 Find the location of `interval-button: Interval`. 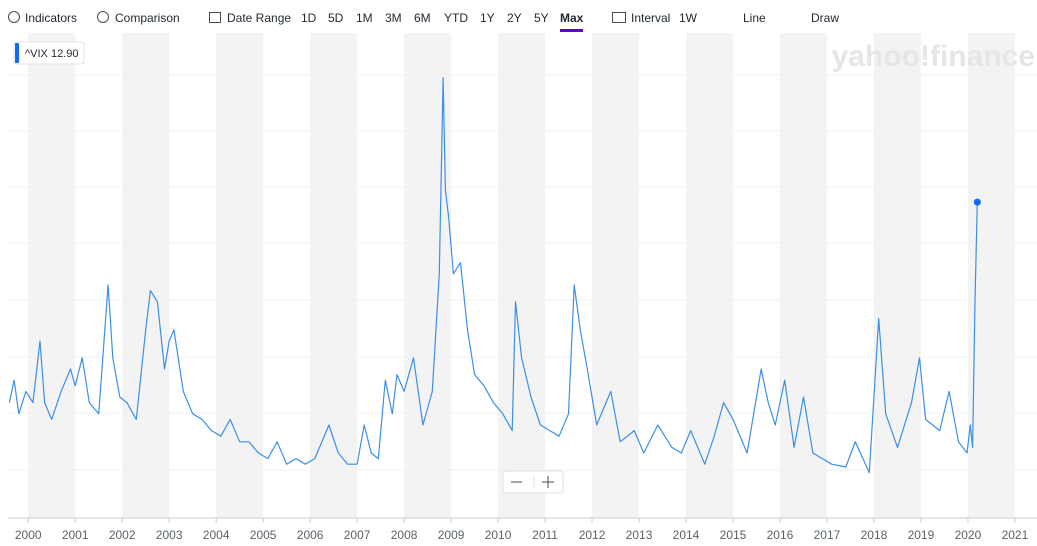

interval-button: Interval is located at coordinates (651, 18).